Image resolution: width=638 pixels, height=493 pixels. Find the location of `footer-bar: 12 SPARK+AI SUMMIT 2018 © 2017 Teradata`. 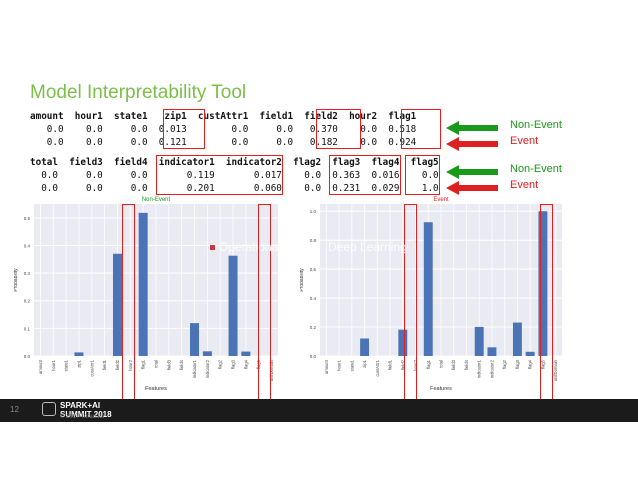

footer-bar: 12 SPARK+AI SUMMIT 2018 © 2017 Teradata is located at coordinates (319, 410).